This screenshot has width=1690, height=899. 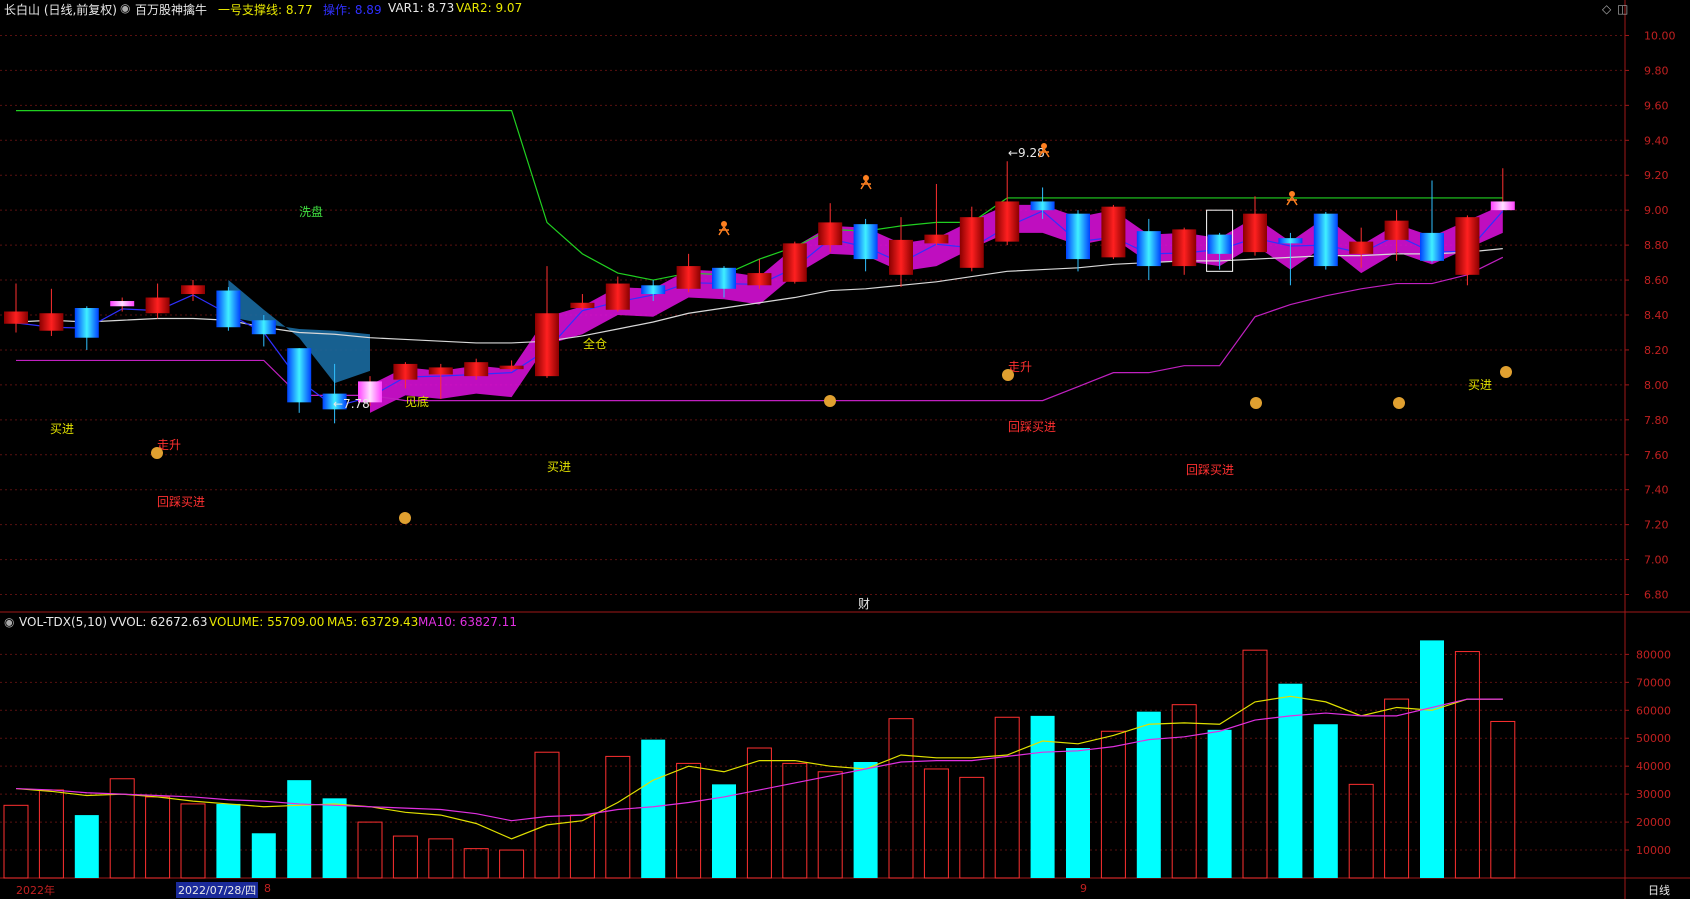 What do you see at coordinates (467, 622) in the screenshot?
I see `ma10-value: MA10: 63827.11` at bounding box center [467, 622].